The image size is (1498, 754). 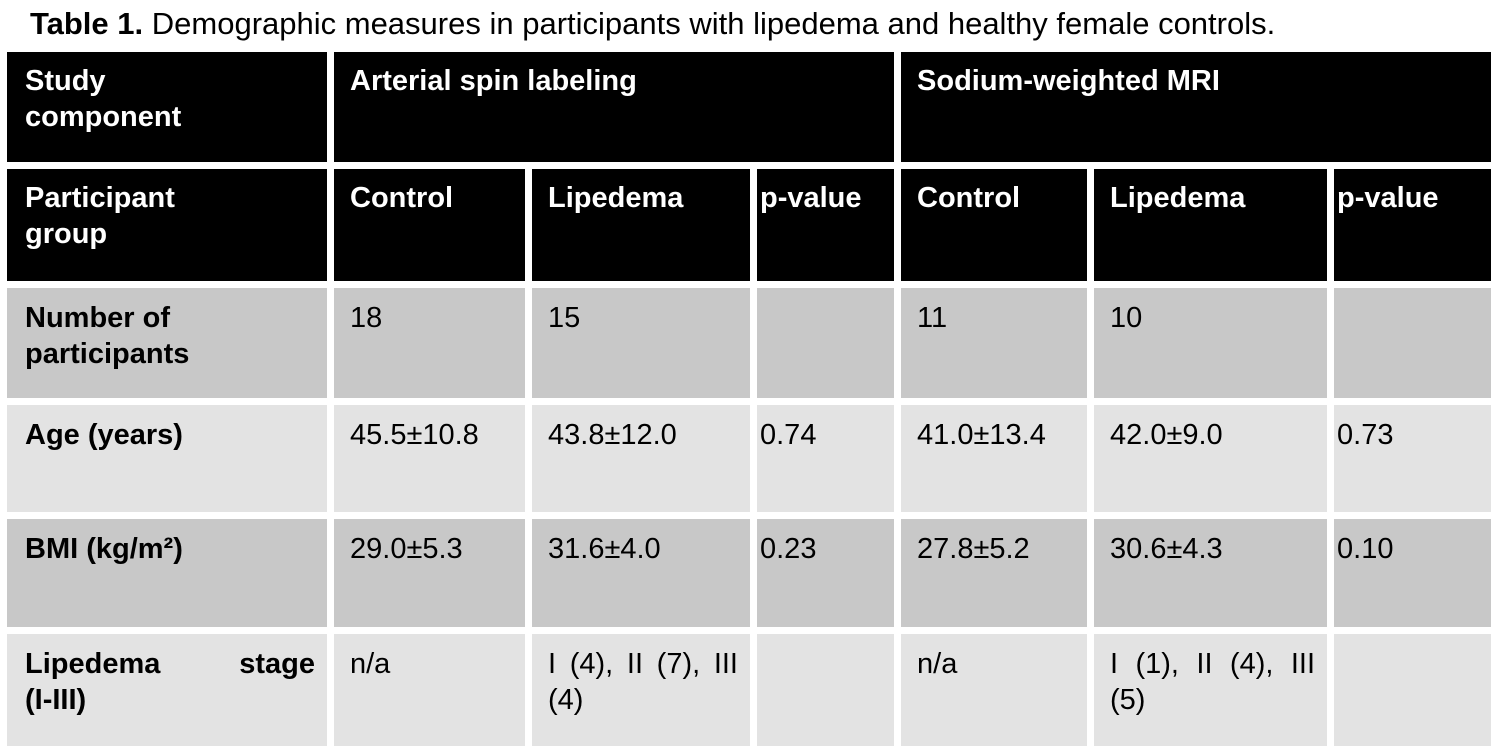 What do you see at coordinates (167, 107) in the screenshot?
I see `header-study-component: Study component` at bounding box center [167, 107].